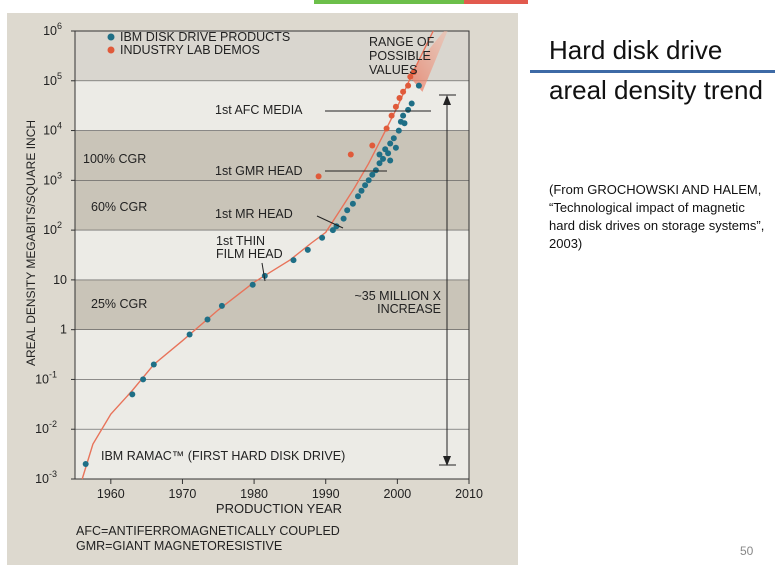 This screenshot has width=775, height=574. Describe the element at coordinates (114, 159) in the screenshot. I see `band-label-100-cgr: 100% CGR` at that location.